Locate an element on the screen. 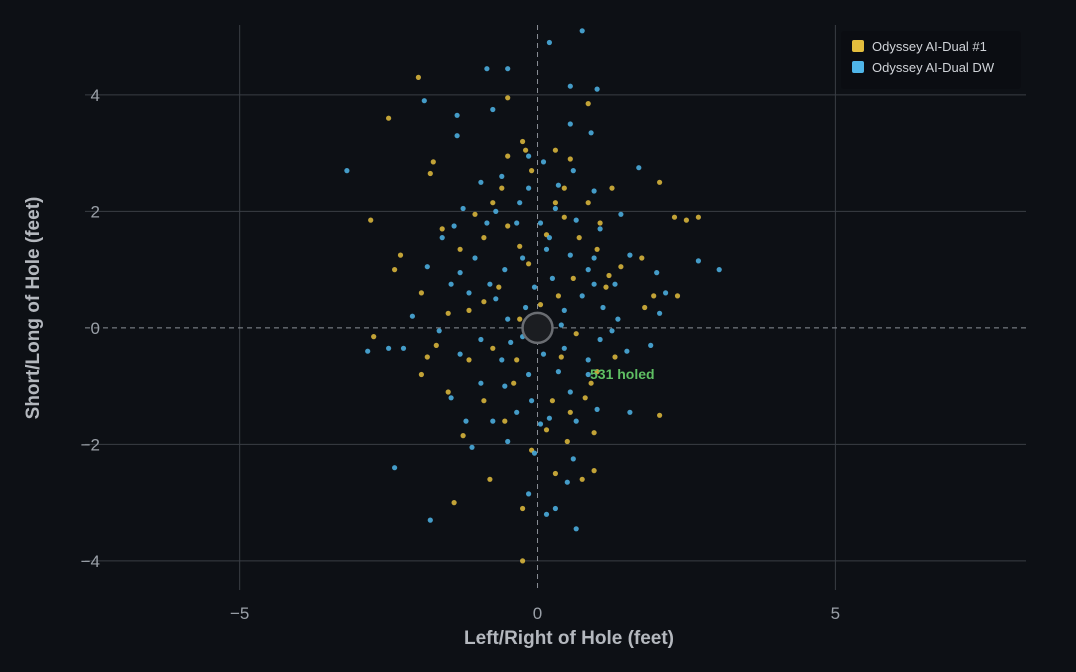  y-tick-label: 0 is located at coordinates (95, 328).